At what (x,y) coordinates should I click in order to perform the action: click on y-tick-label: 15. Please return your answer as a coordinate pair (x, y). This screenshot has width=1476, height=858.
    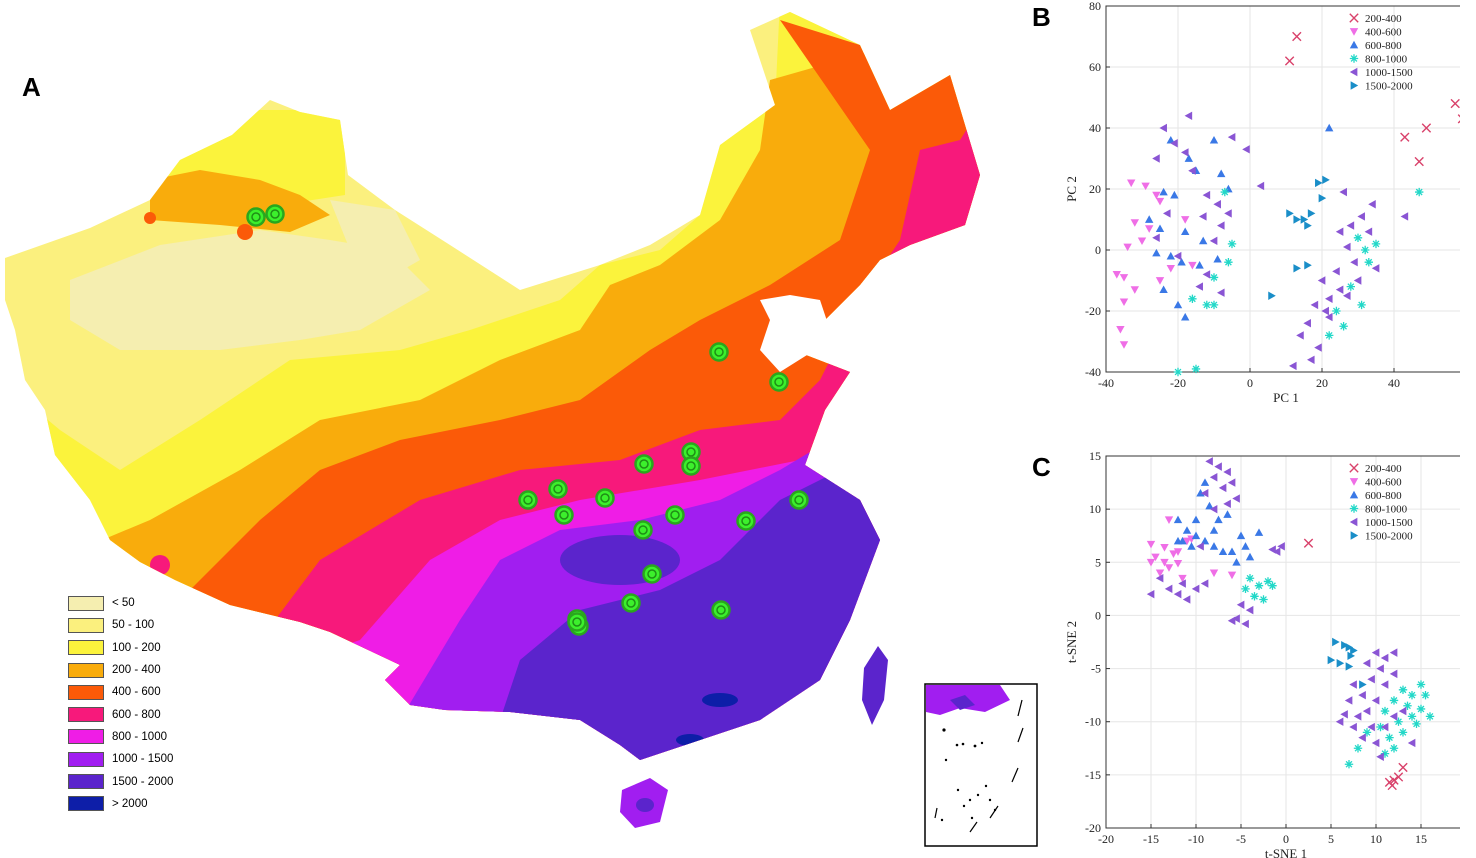
    Looking at the image, I should click on (1095, 456).